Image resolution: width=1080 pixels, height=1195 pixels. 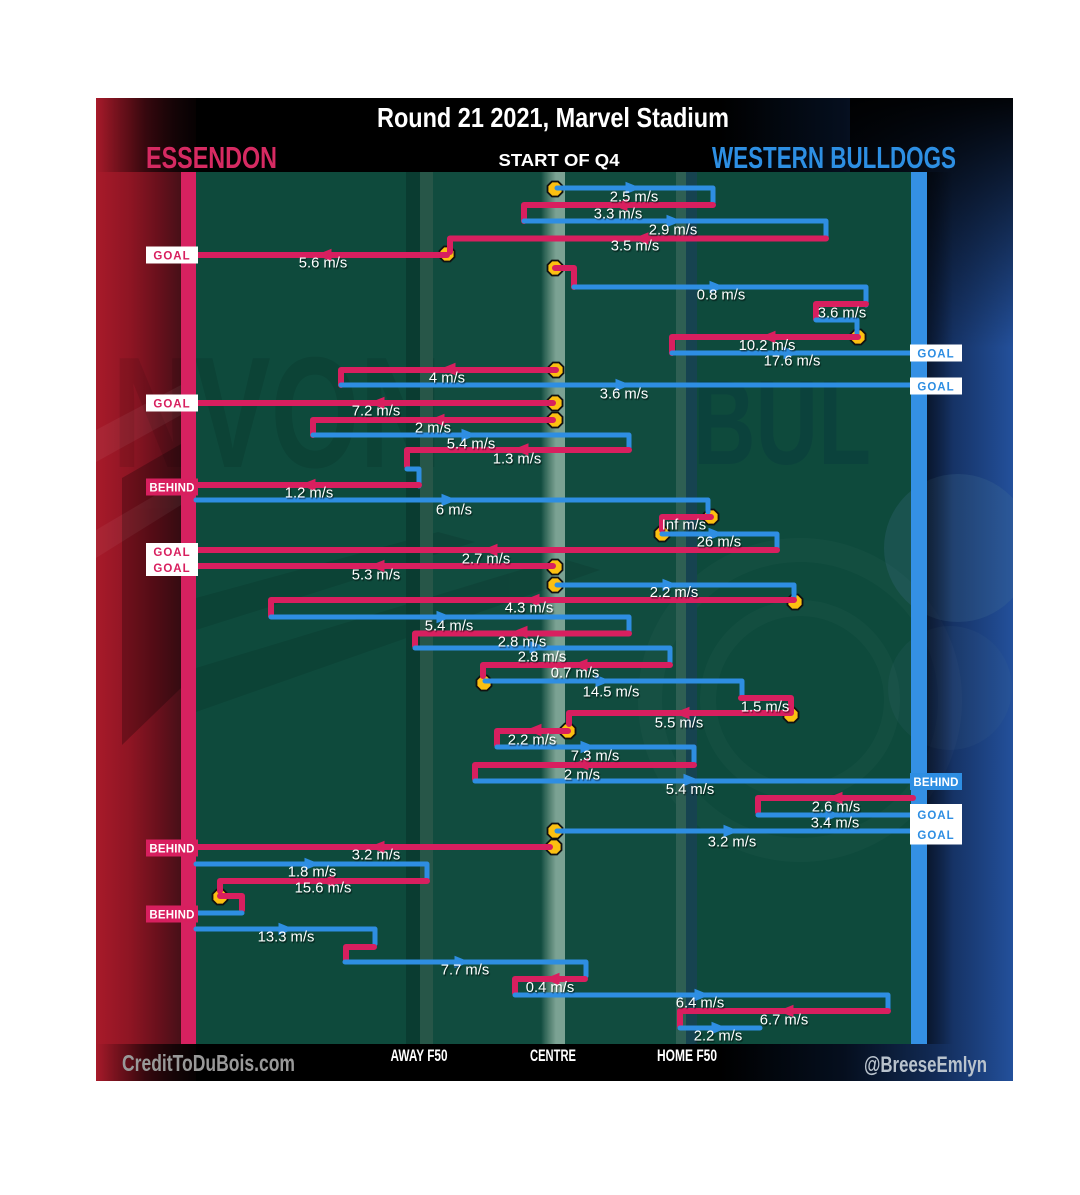 I want to click on svg-text: 1.3 m/s, so click(x=517, y=460).